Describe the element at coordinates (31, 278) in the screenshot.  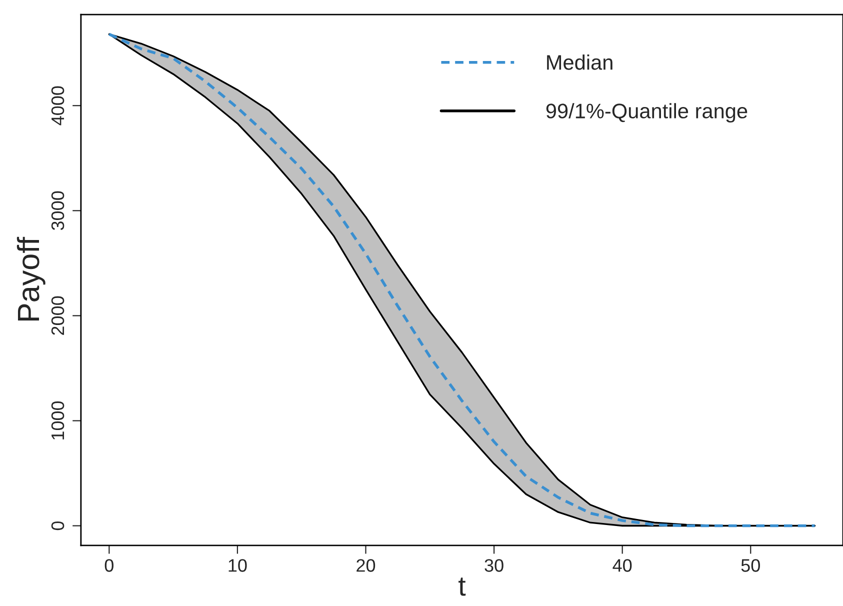
I see `y-axis-title: Payoff` at that location.